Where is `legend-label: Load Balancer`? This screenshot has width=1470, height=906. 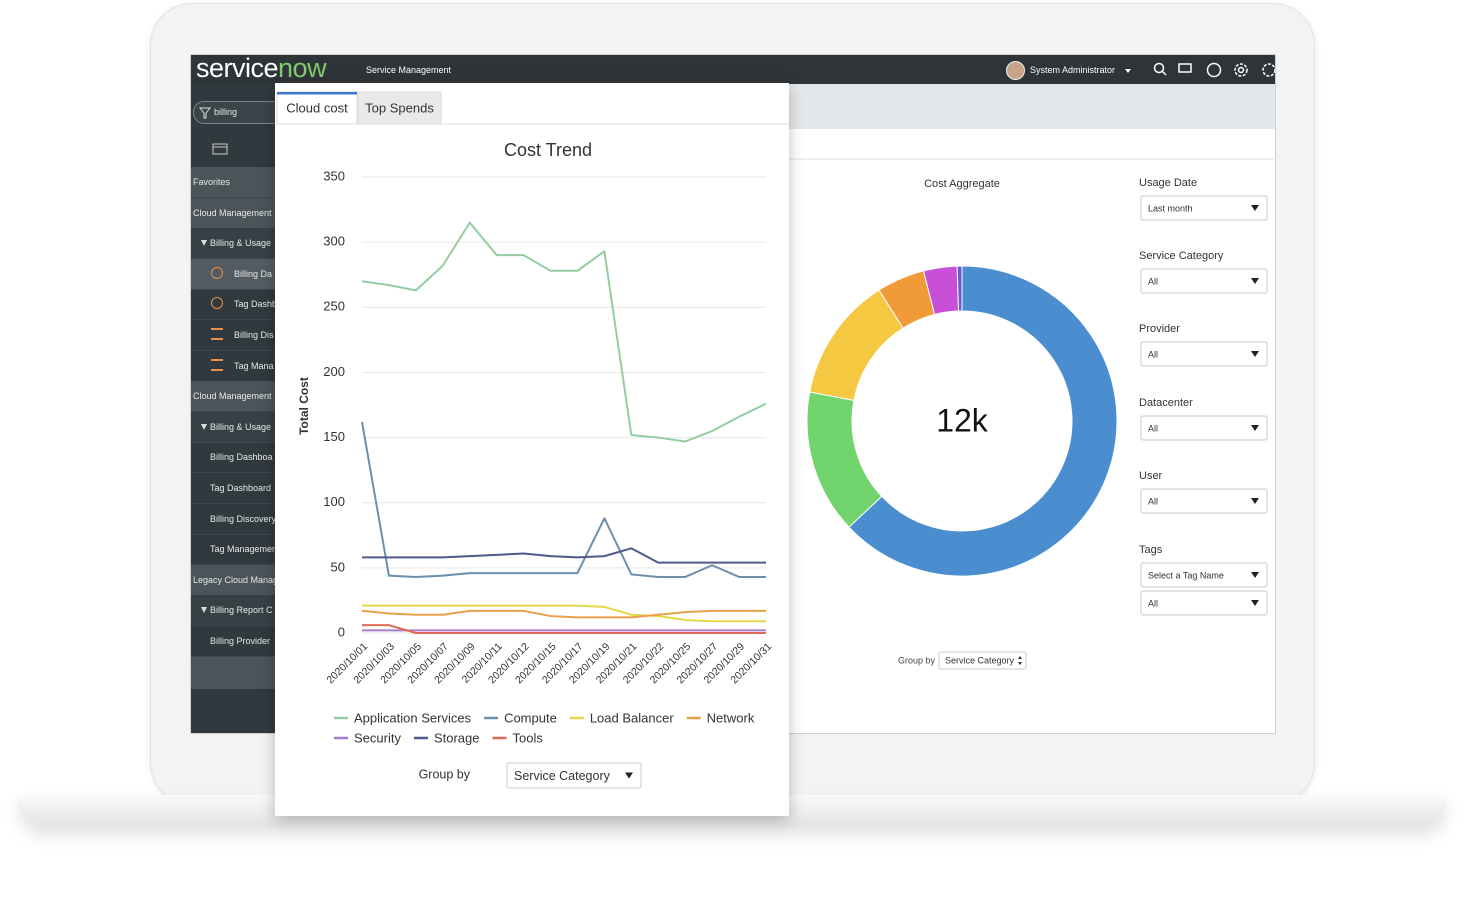
legend-label: Load Balancer is located at coordinates (632, 717).